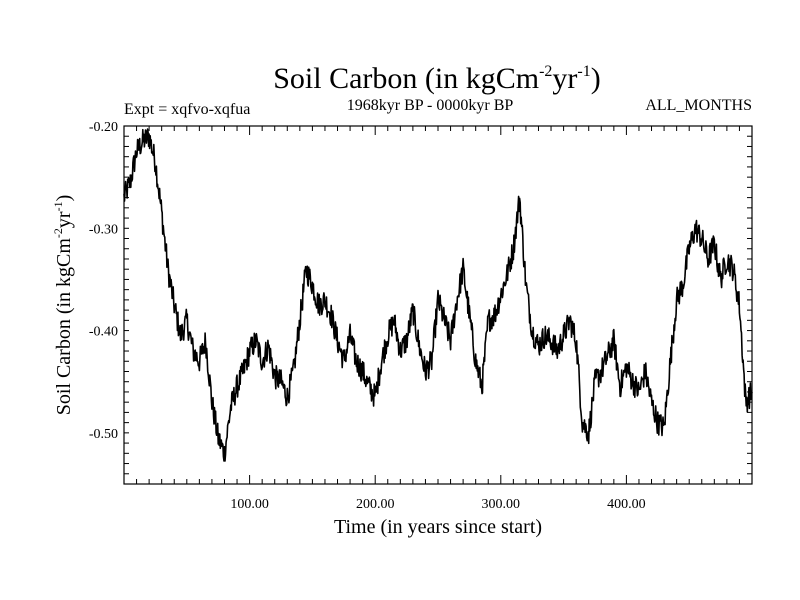  What do you see at coordinates (103, 127) in the screenshot?
I see `y-tick-label: -0.20` at bounding box center [103, 127].